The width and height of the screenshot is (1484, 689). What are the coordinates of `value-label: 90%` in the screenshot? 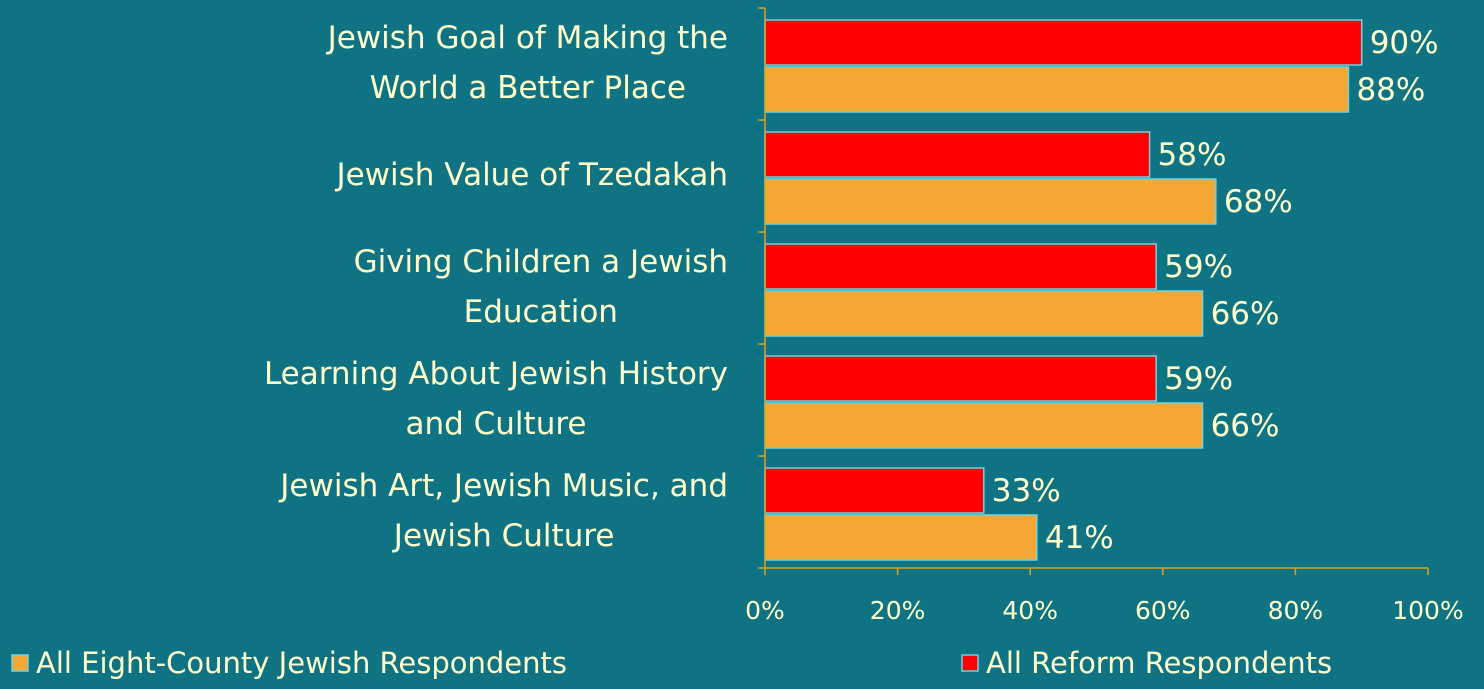 It's located at (1404, 43).